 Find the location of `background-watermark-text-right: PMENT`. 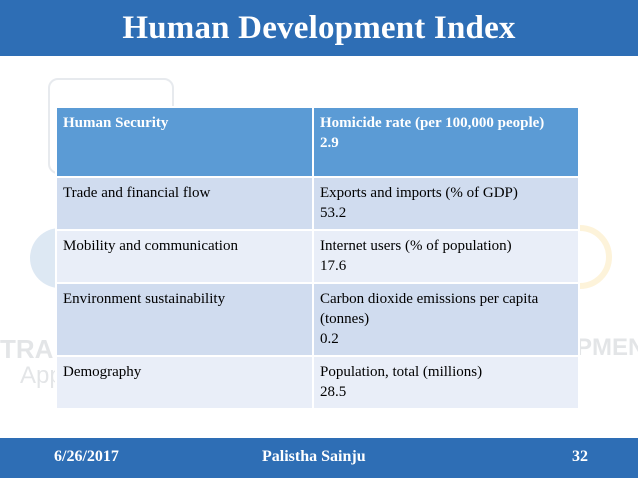

background-watermark-text-right: PMENT is located at coordinates (607, 347).